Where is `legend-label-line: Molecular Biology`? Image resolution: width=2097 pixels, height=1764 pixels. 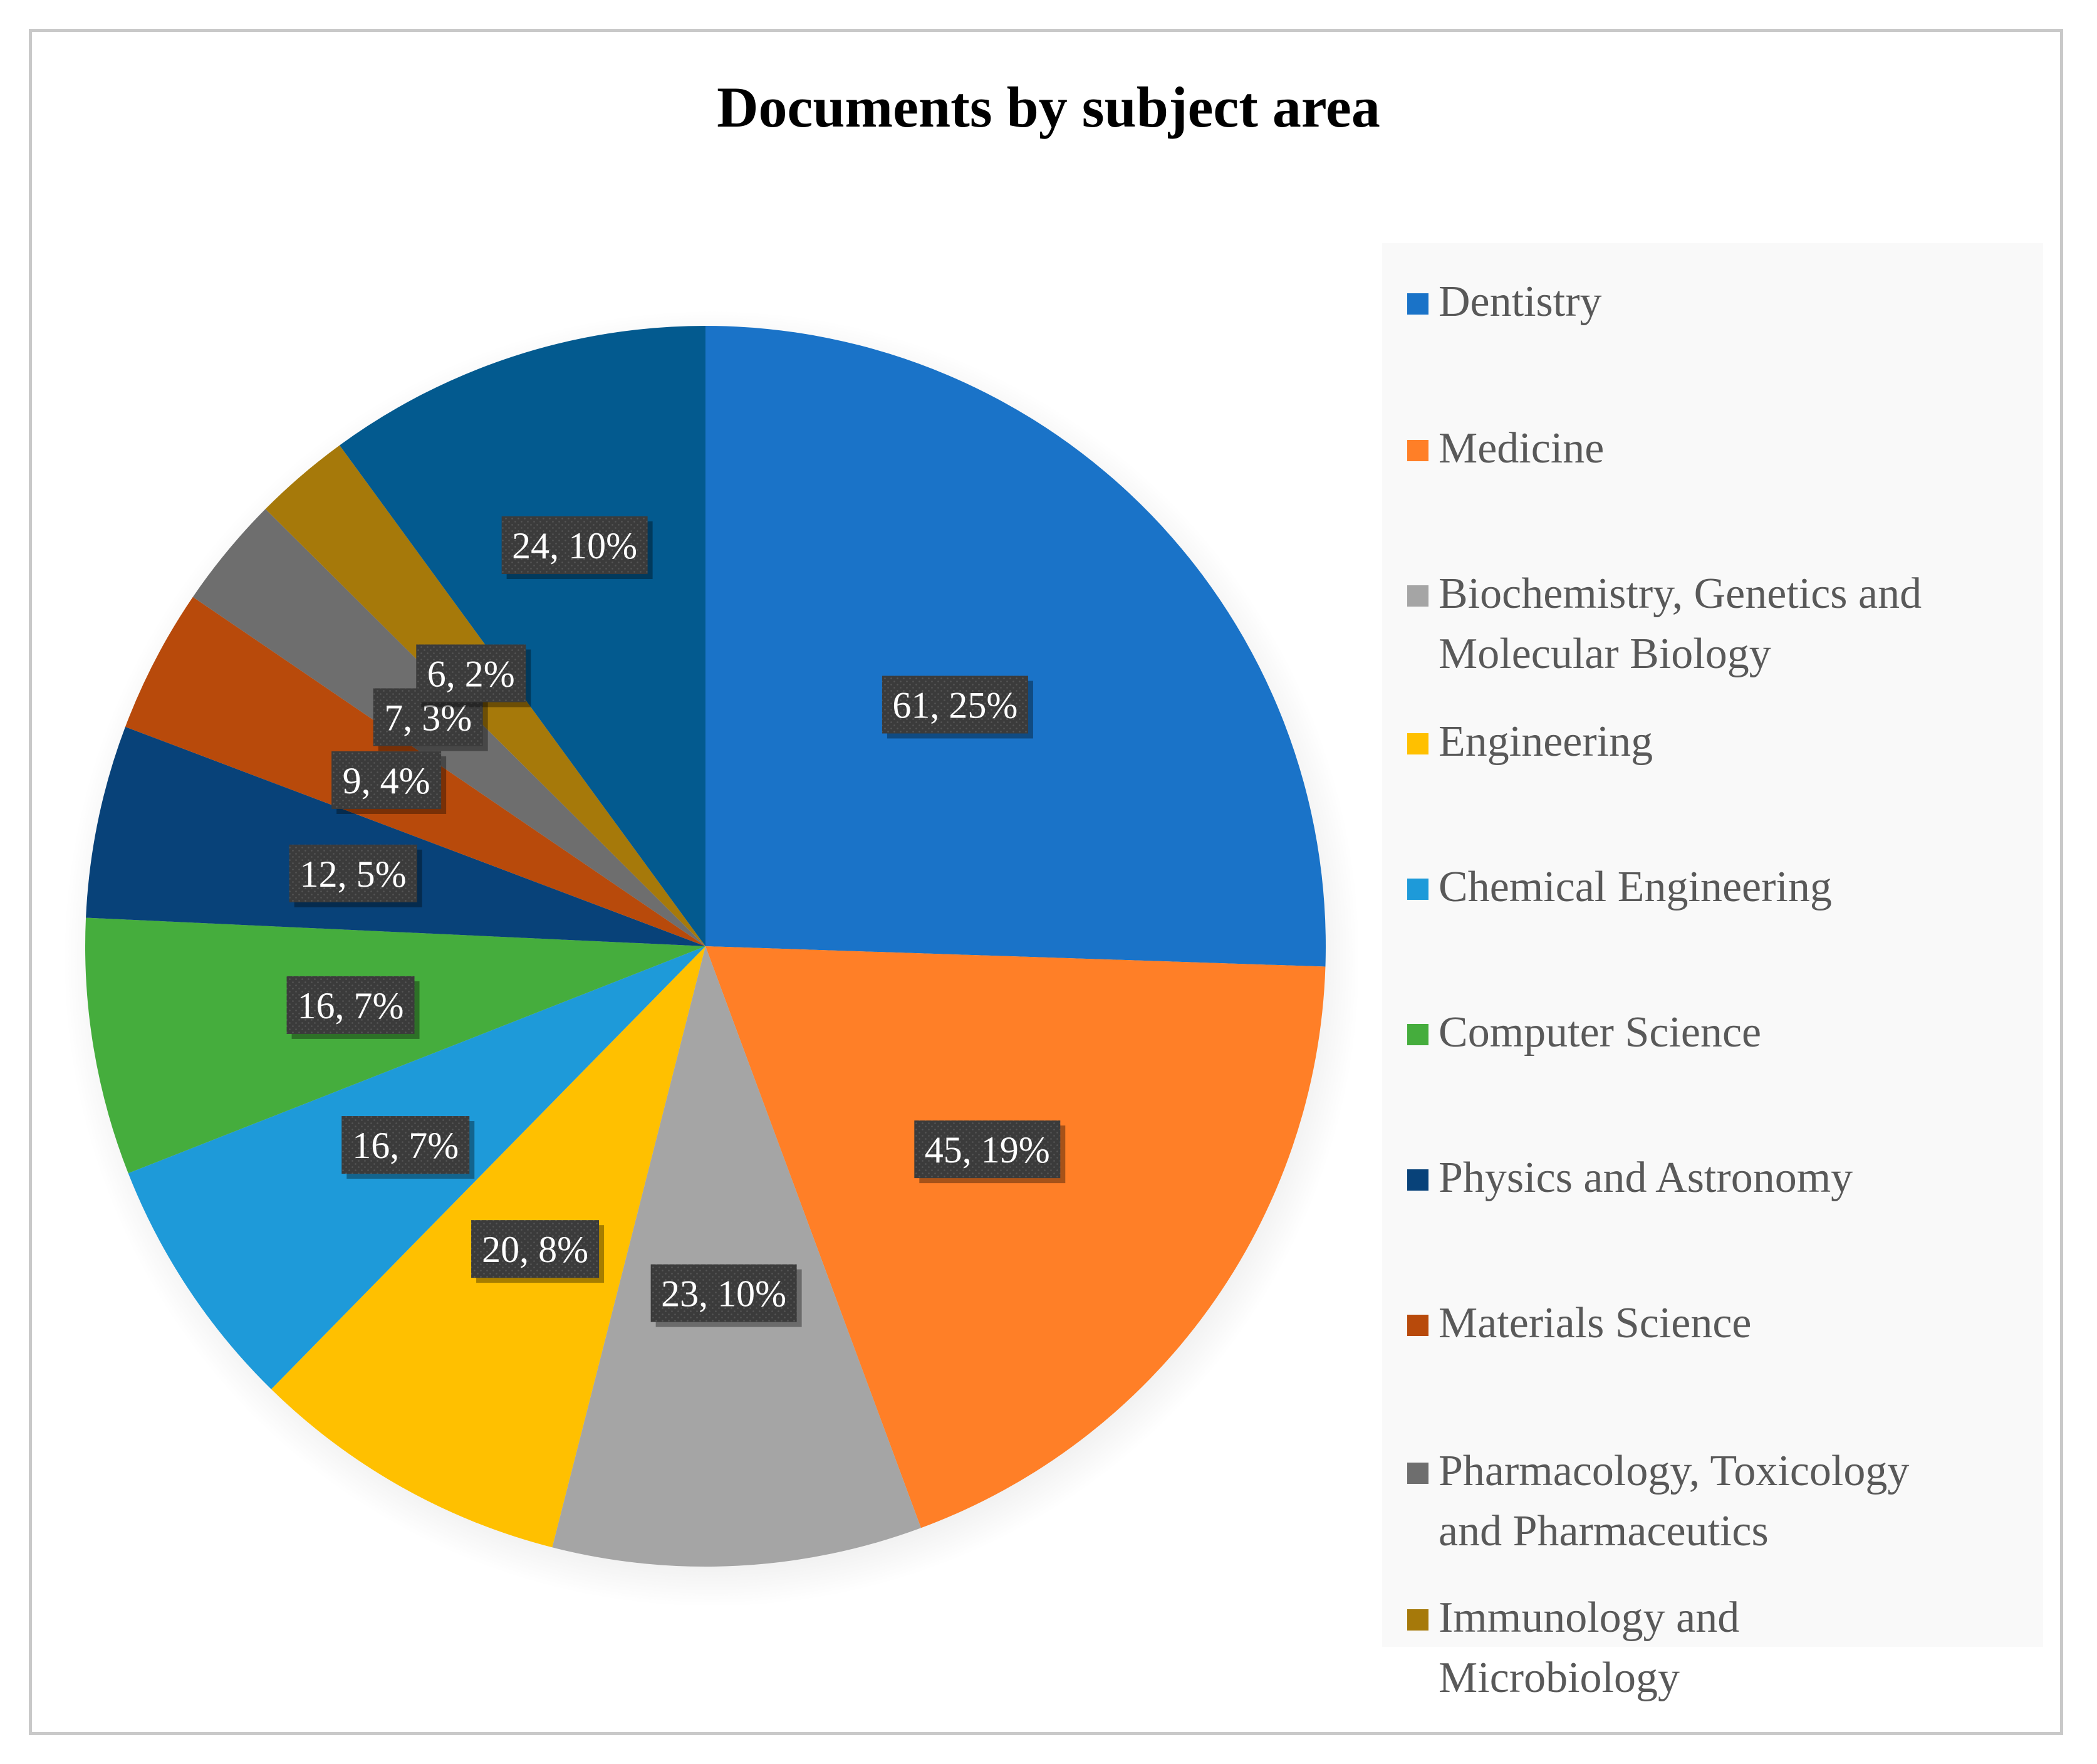
legend-label-line: Molecular Biology is located at coordinates (1605, 654).